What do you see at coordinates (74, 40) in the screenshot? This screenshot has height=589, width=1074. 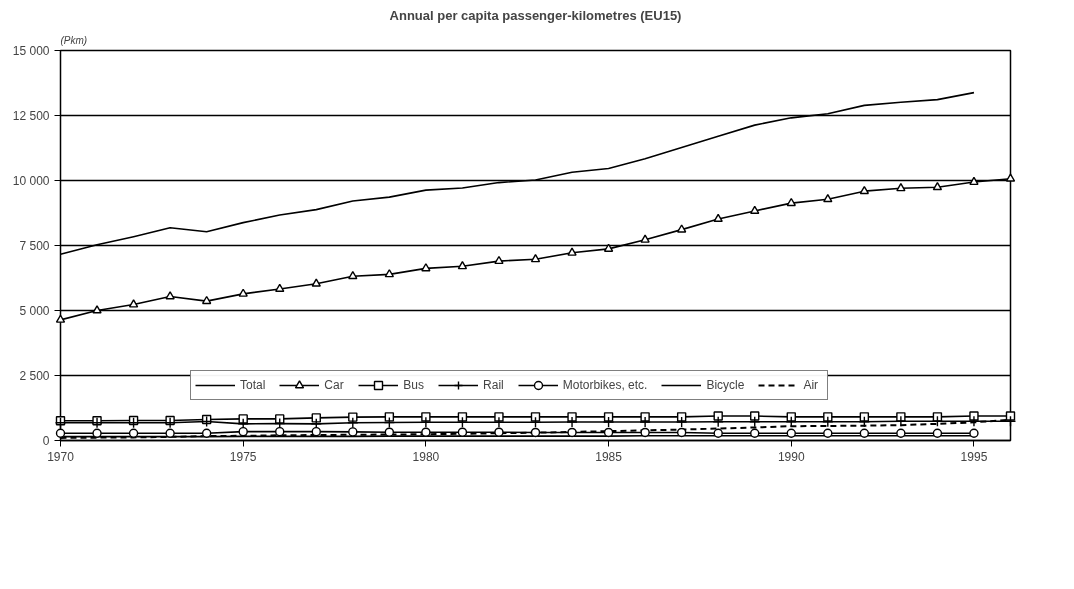 I see `y-axis-title: (Pkm)` at bounding box center [74, 40].